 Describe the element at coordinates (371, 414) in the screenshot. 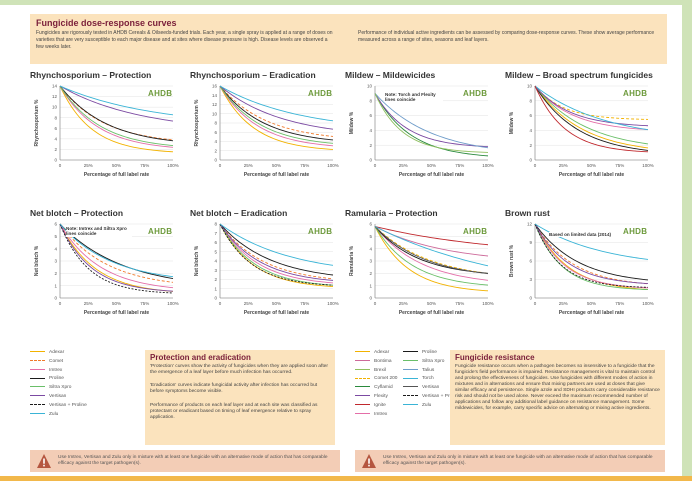

I see `legend-item: Imtrex` at that location.